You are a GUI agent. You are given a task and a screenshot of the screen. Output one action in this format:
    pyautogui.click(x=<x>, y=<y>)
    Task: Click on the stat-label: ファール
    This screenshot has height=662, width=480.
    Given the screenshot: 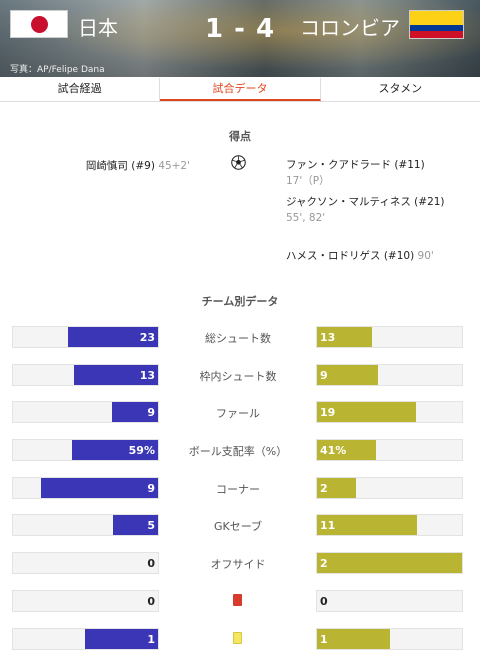 What is the action you would take?
    pyautogui.click(x=238, y=413)
    